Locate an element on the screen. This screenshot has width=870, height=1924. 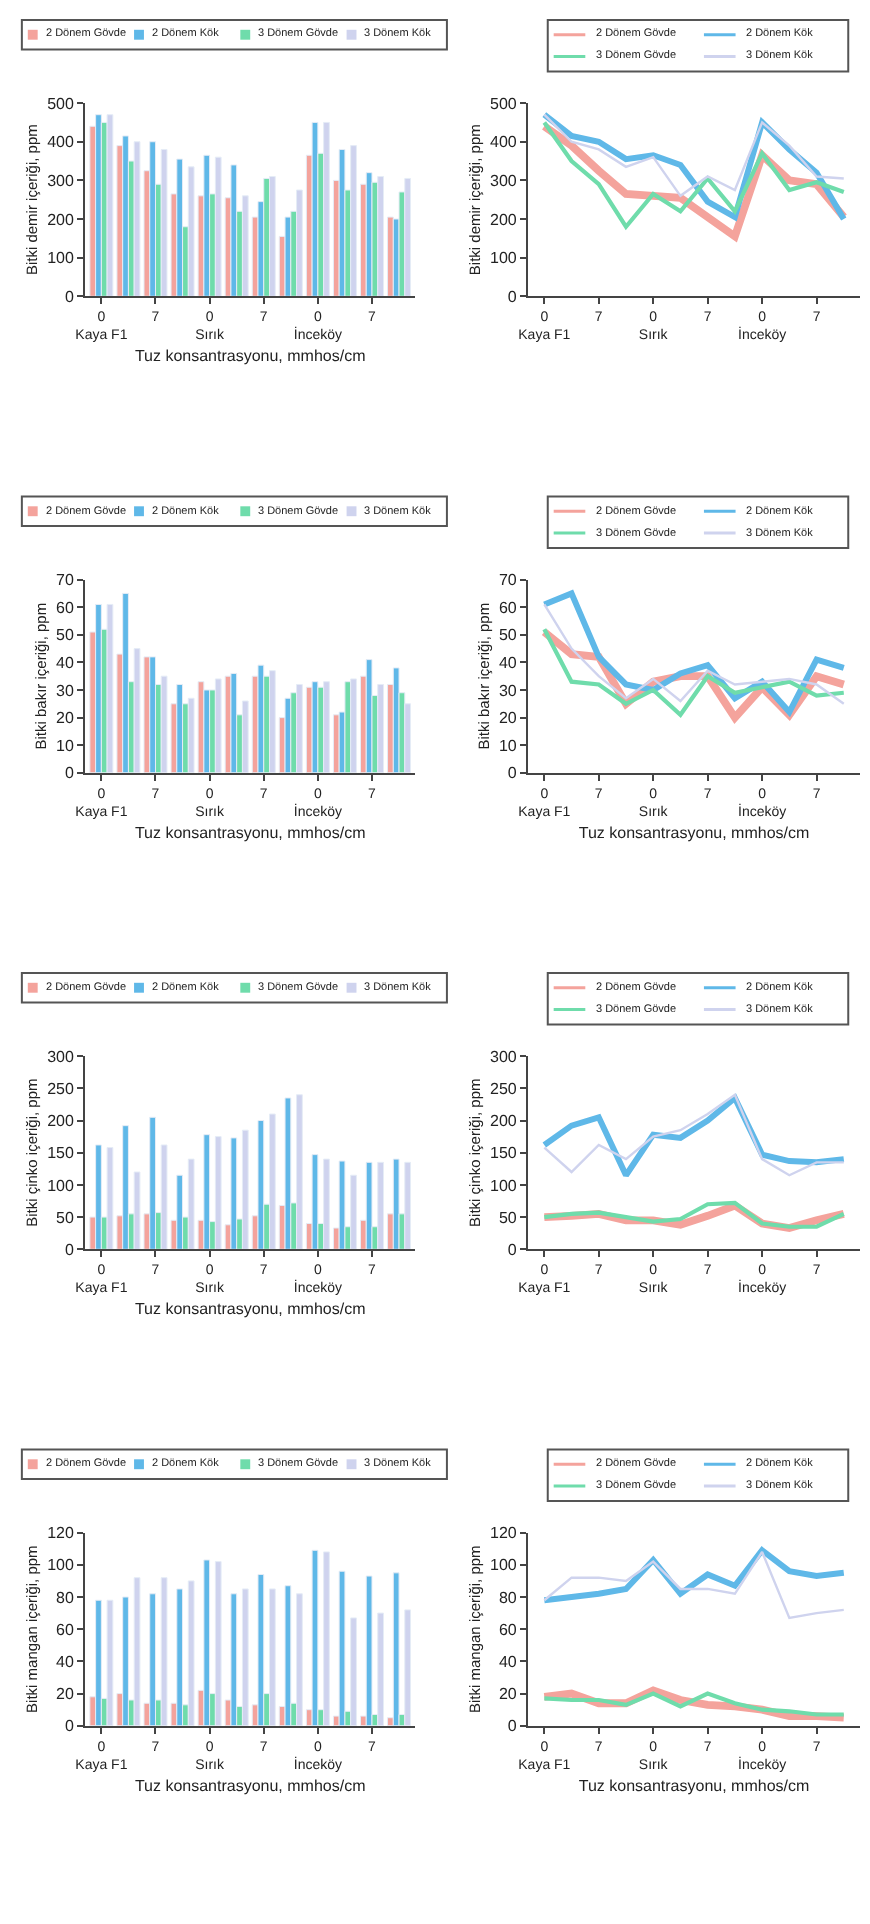
y-tick-label: 30 is located at coordinates (66, 690).